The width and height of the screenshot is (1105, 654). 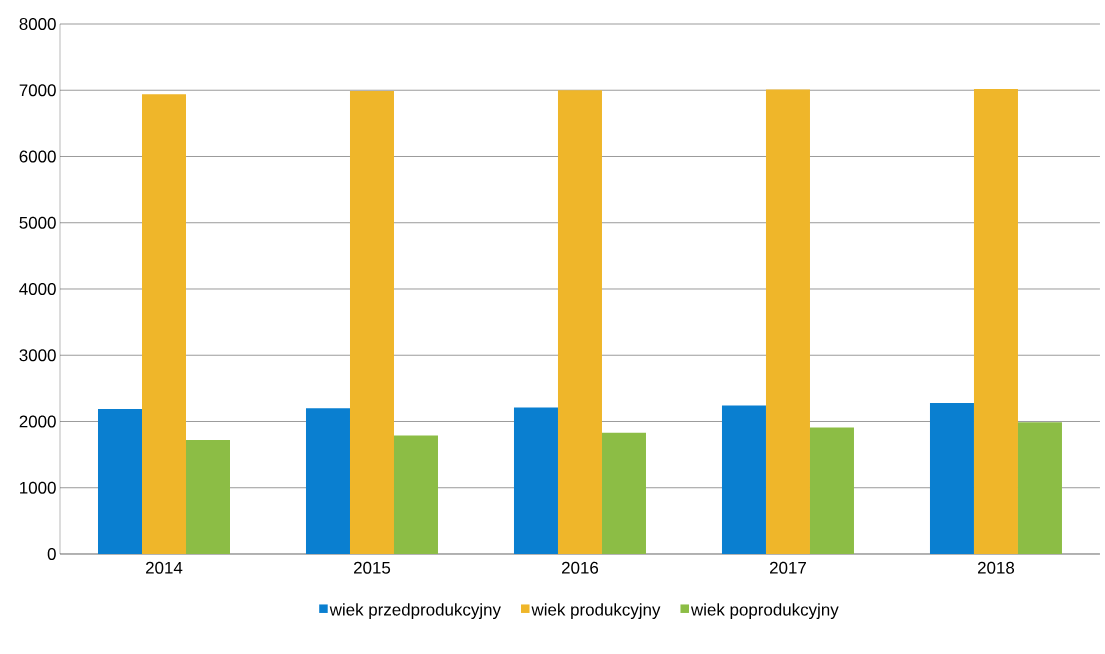 I want to click on y-tick-label: 1000, so click(x=38, y=487).